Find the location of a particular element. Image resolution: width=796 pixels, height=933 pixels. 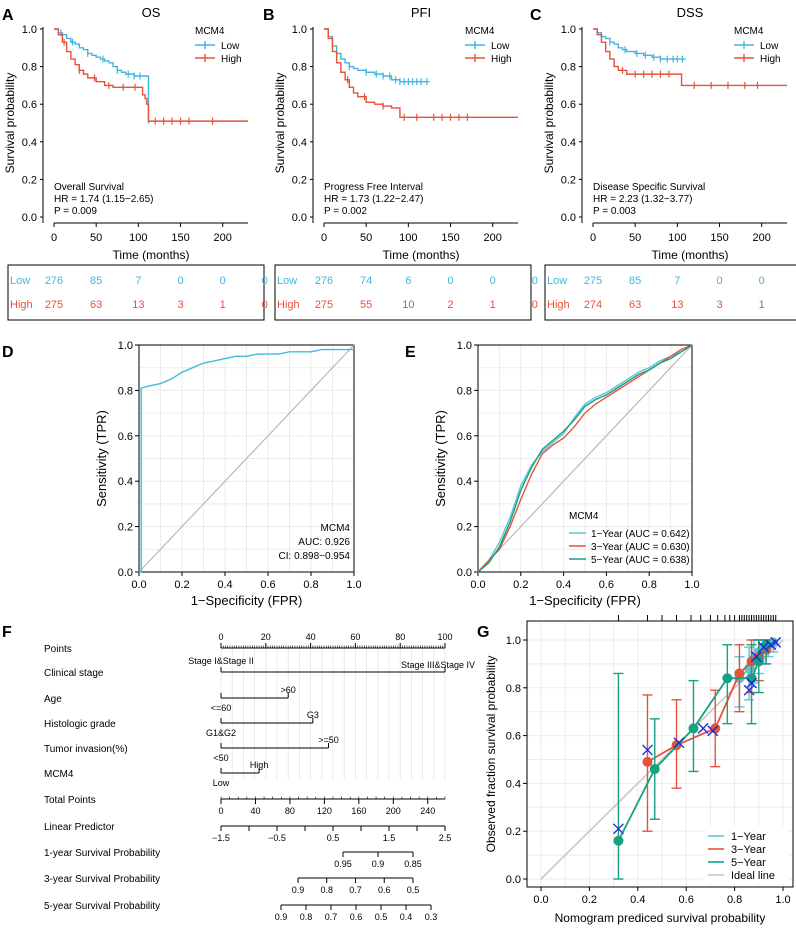

nomogram-row-label: Total Points is located at coordinates (70, 800).